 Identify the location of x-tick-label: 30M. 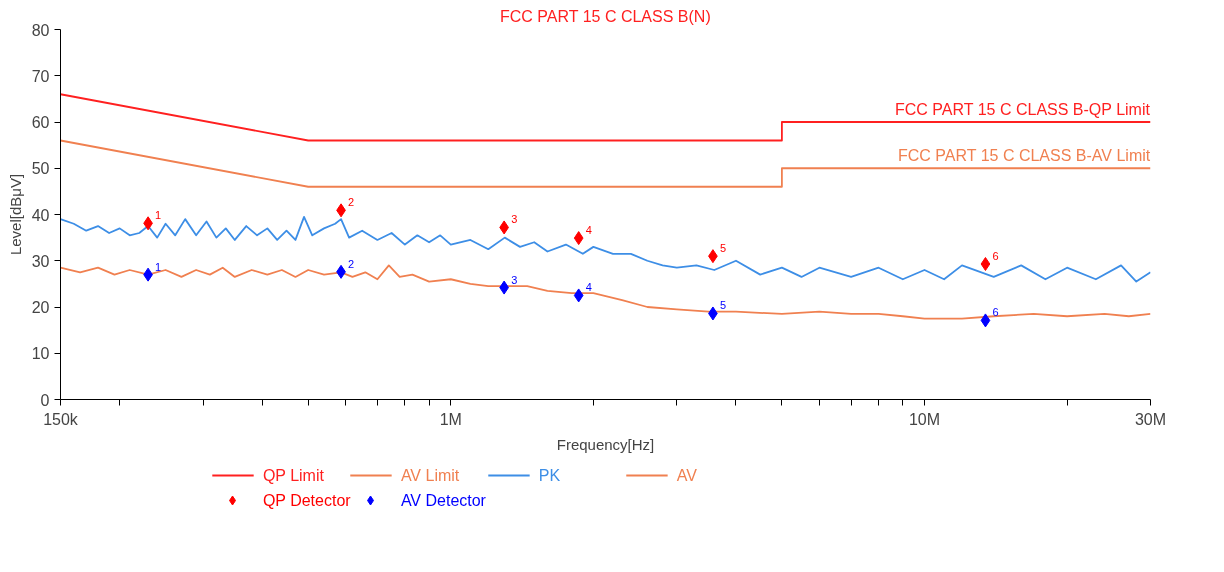
(1150, 419).